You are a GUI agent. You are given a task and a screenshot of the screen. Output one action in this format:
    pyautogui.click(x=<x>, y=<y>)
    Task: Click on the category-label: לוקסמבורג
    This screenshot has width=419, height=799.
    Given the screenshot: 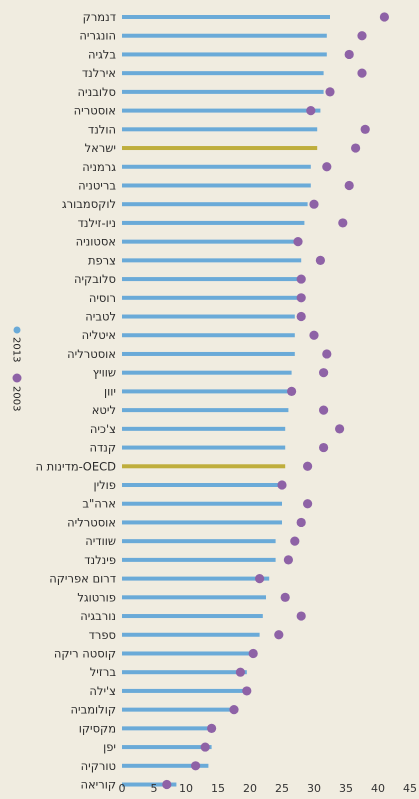 What is the action you would take?
    pyautogui.click(x=89, y=204)
    